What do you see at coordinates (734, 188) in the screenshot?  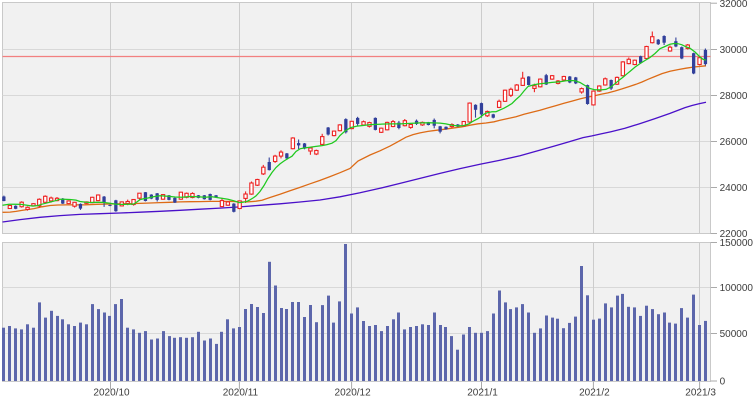 I see `svg-text: 24000` at bounding box center [734, 188].